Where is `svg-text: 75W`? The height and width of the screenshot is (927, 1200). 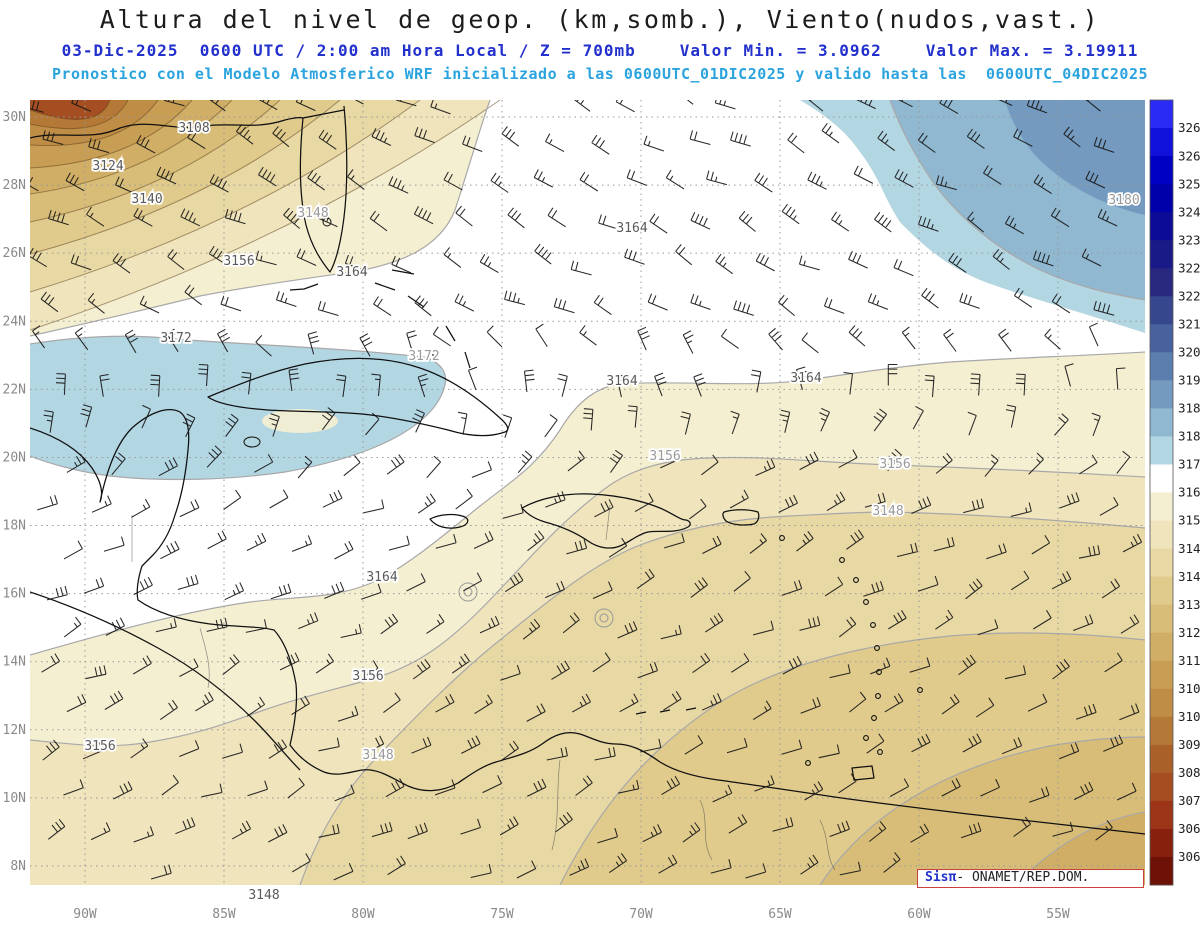
svg-text: 75W is located at coordinates (502, 914).